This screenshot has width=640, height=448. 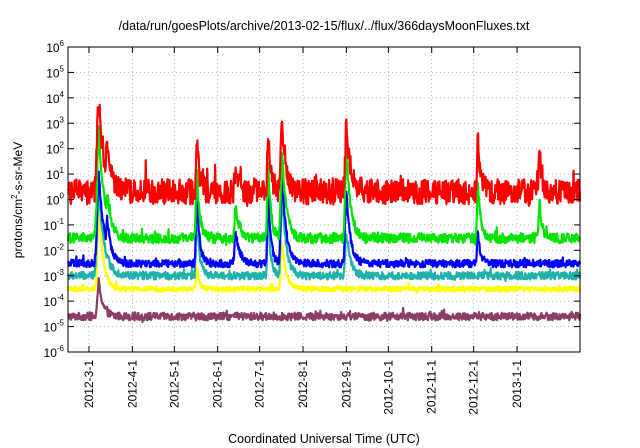 I want to click on y-axis-label-rest: -s-sr-MeV, so click(x=18, y=168).